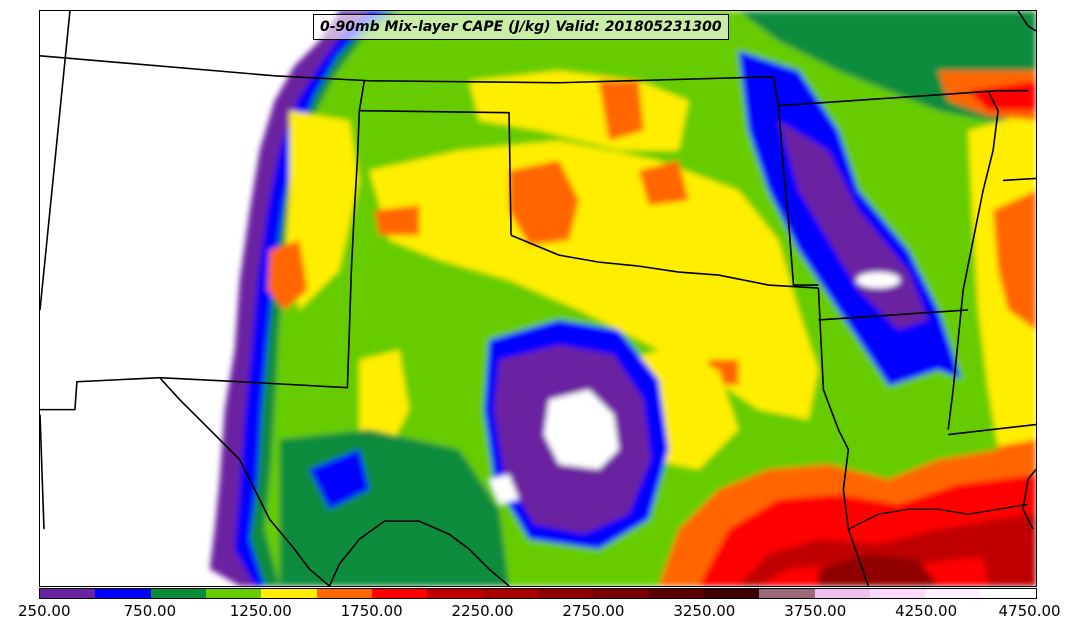  I want to click on colorbar-tick-label: 750.00, so click(150, 611).